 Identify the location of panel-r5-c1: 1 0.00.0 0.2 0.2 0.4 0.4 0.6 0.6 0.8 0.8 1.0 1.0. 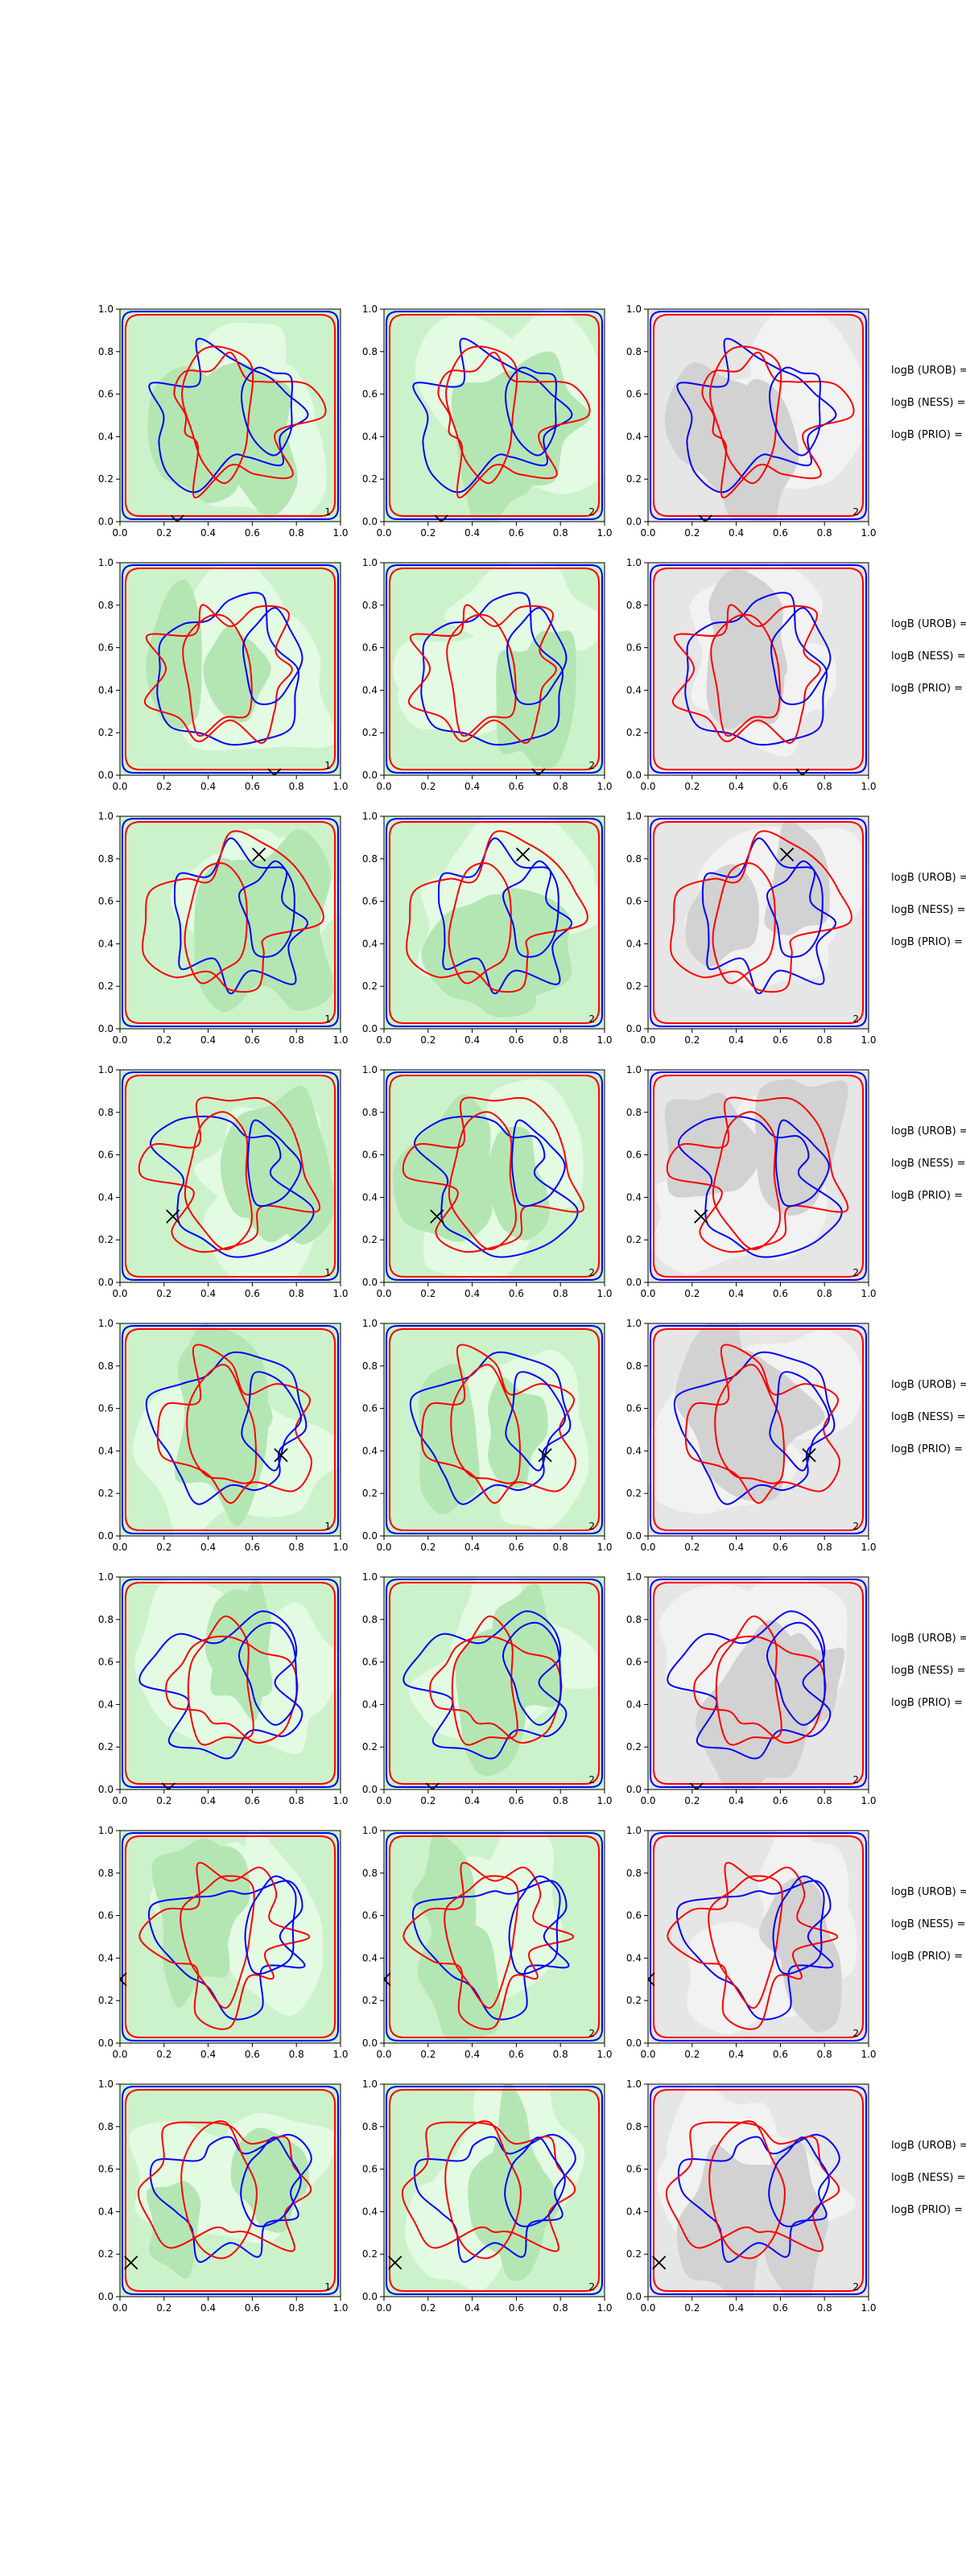
(223, 1435).